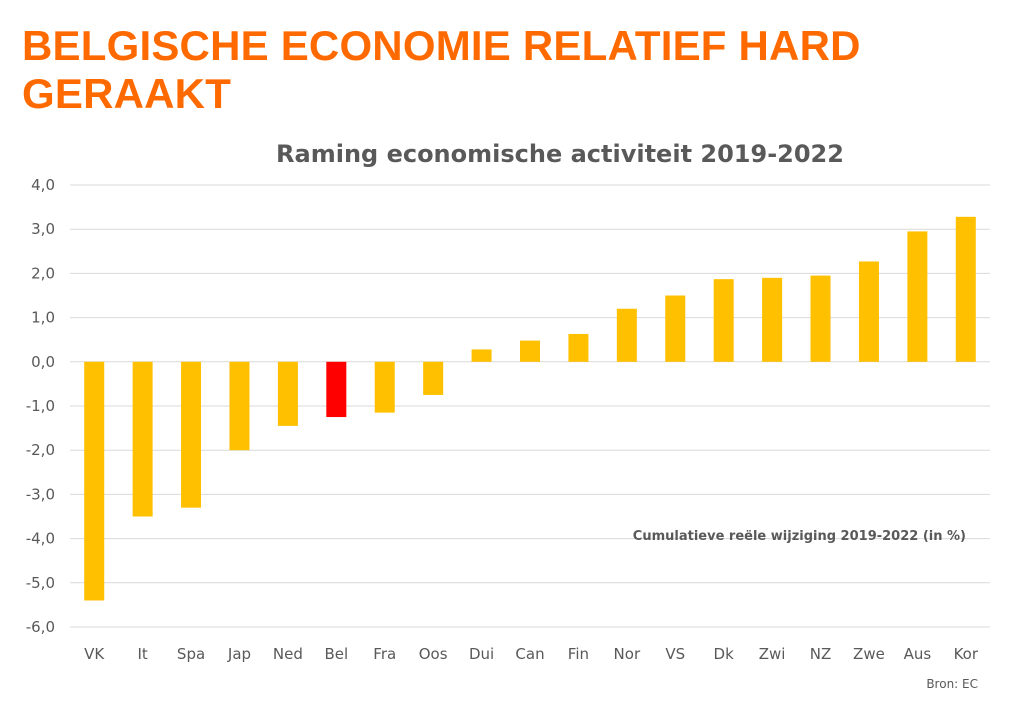  Describe the element at coordinates (40, 450) in the screenshot. I see `y-tick-label: -2,0` at that location.